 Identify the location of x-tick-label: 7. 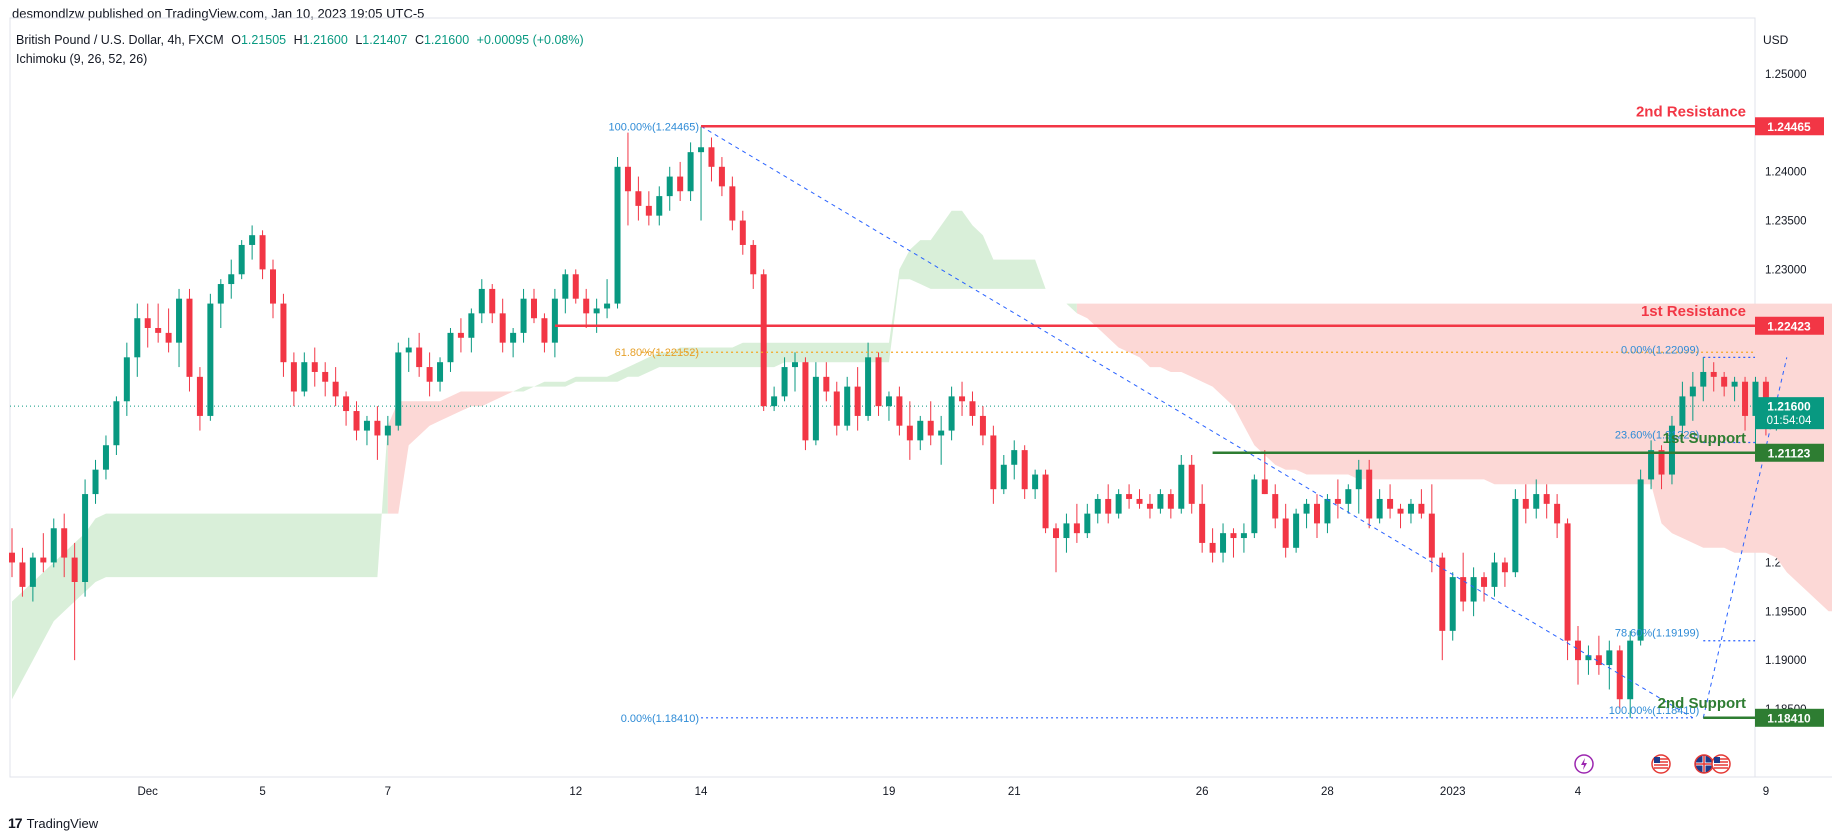
(388, 792).